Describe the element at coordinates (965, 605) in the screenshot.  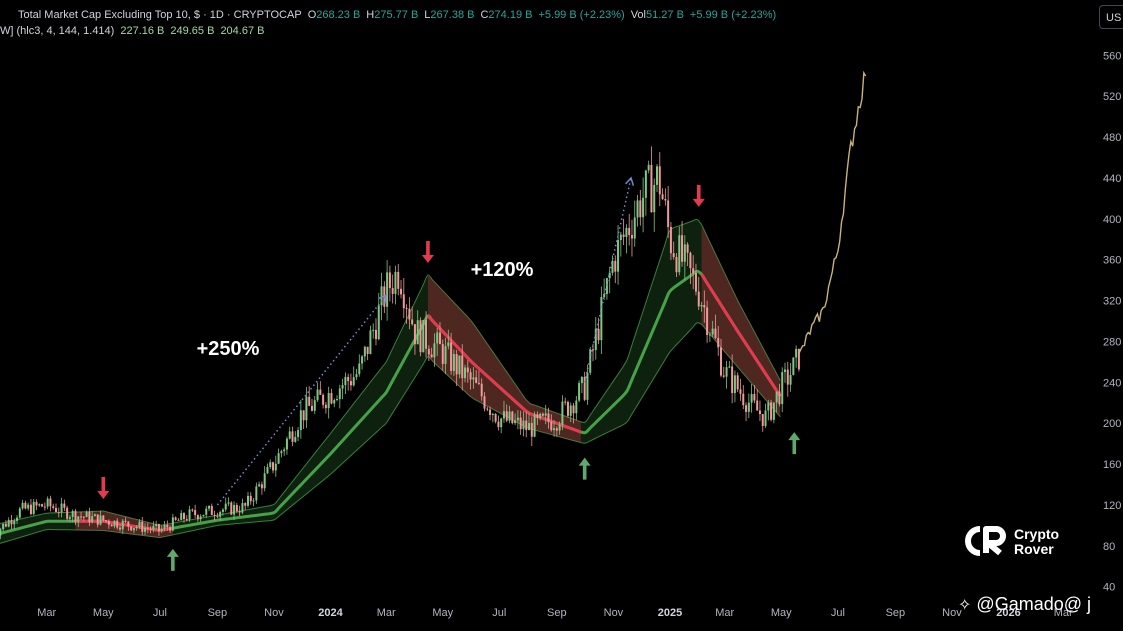
I see `weibo-icon: ✧` at that location.